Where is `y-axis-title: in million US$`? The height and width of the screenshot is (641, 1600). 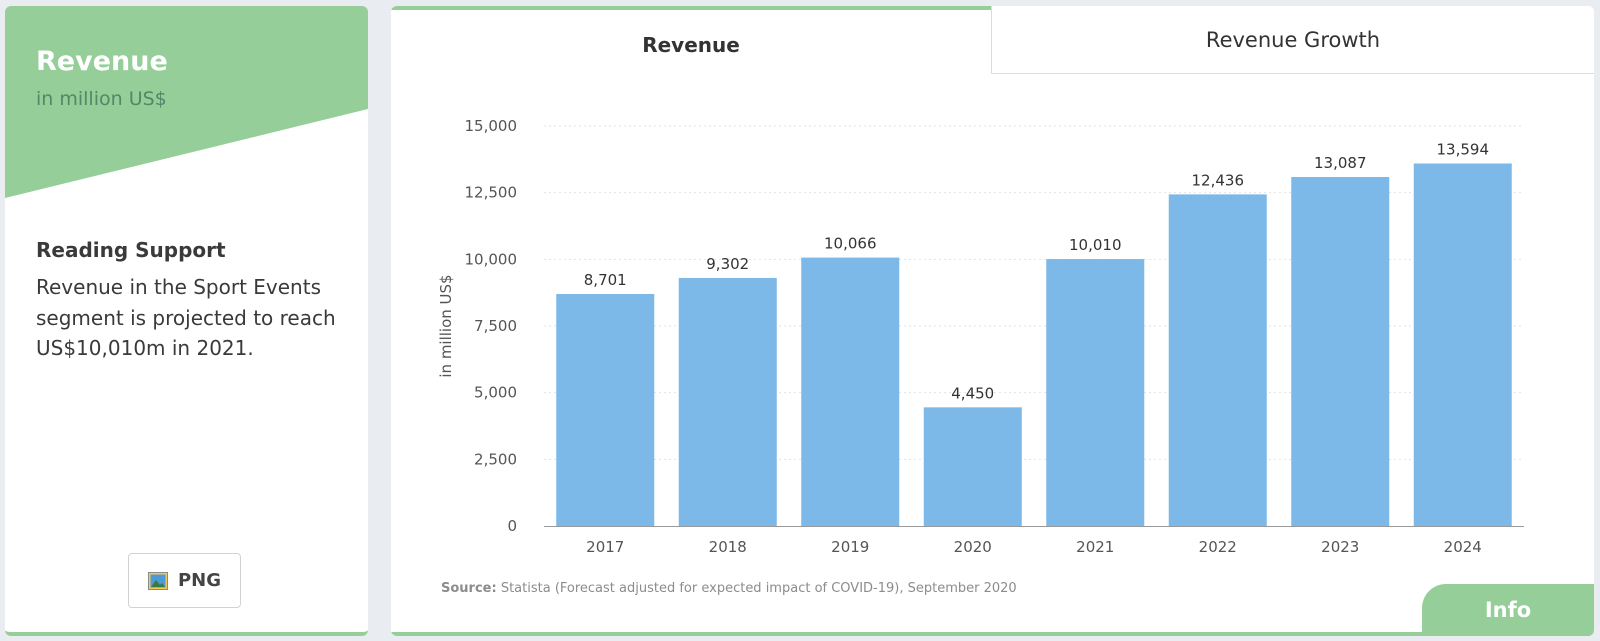
y-axis-title: in million US$ is located at coordinates (446, 325).